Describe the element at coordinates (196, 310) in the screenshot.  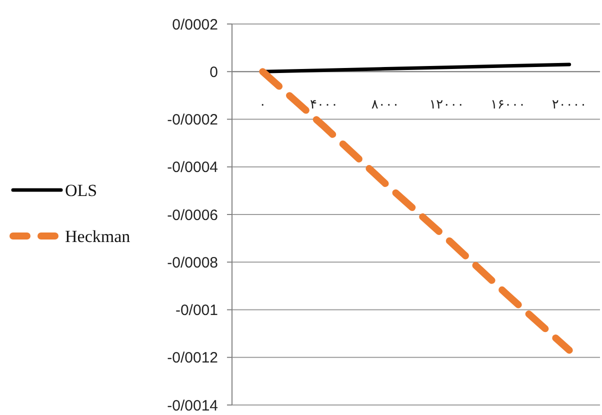
I see `y-tick-label: -0/001` at that location.